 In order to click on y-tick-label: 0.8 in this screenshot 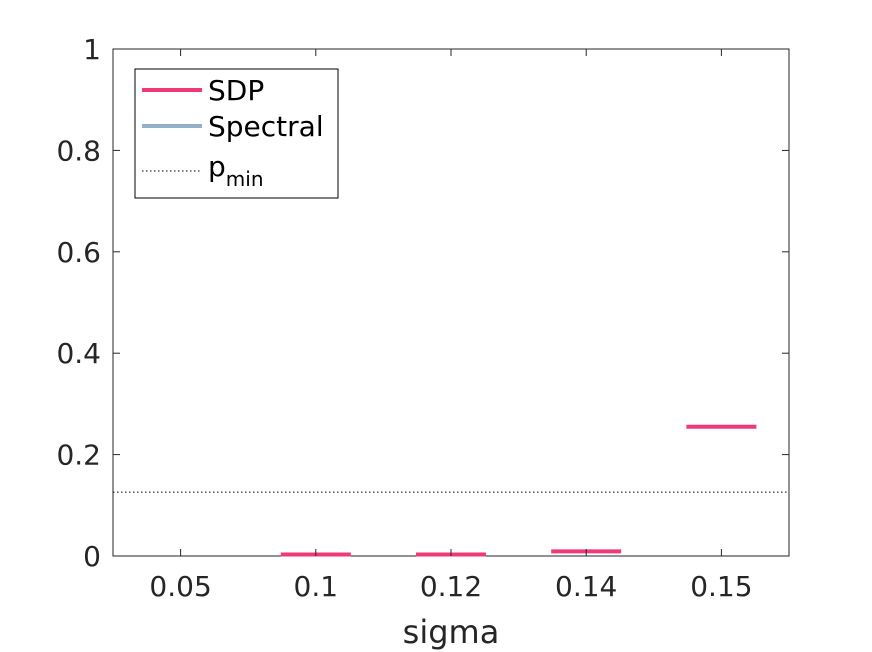, I will do `click(78, 150)`.